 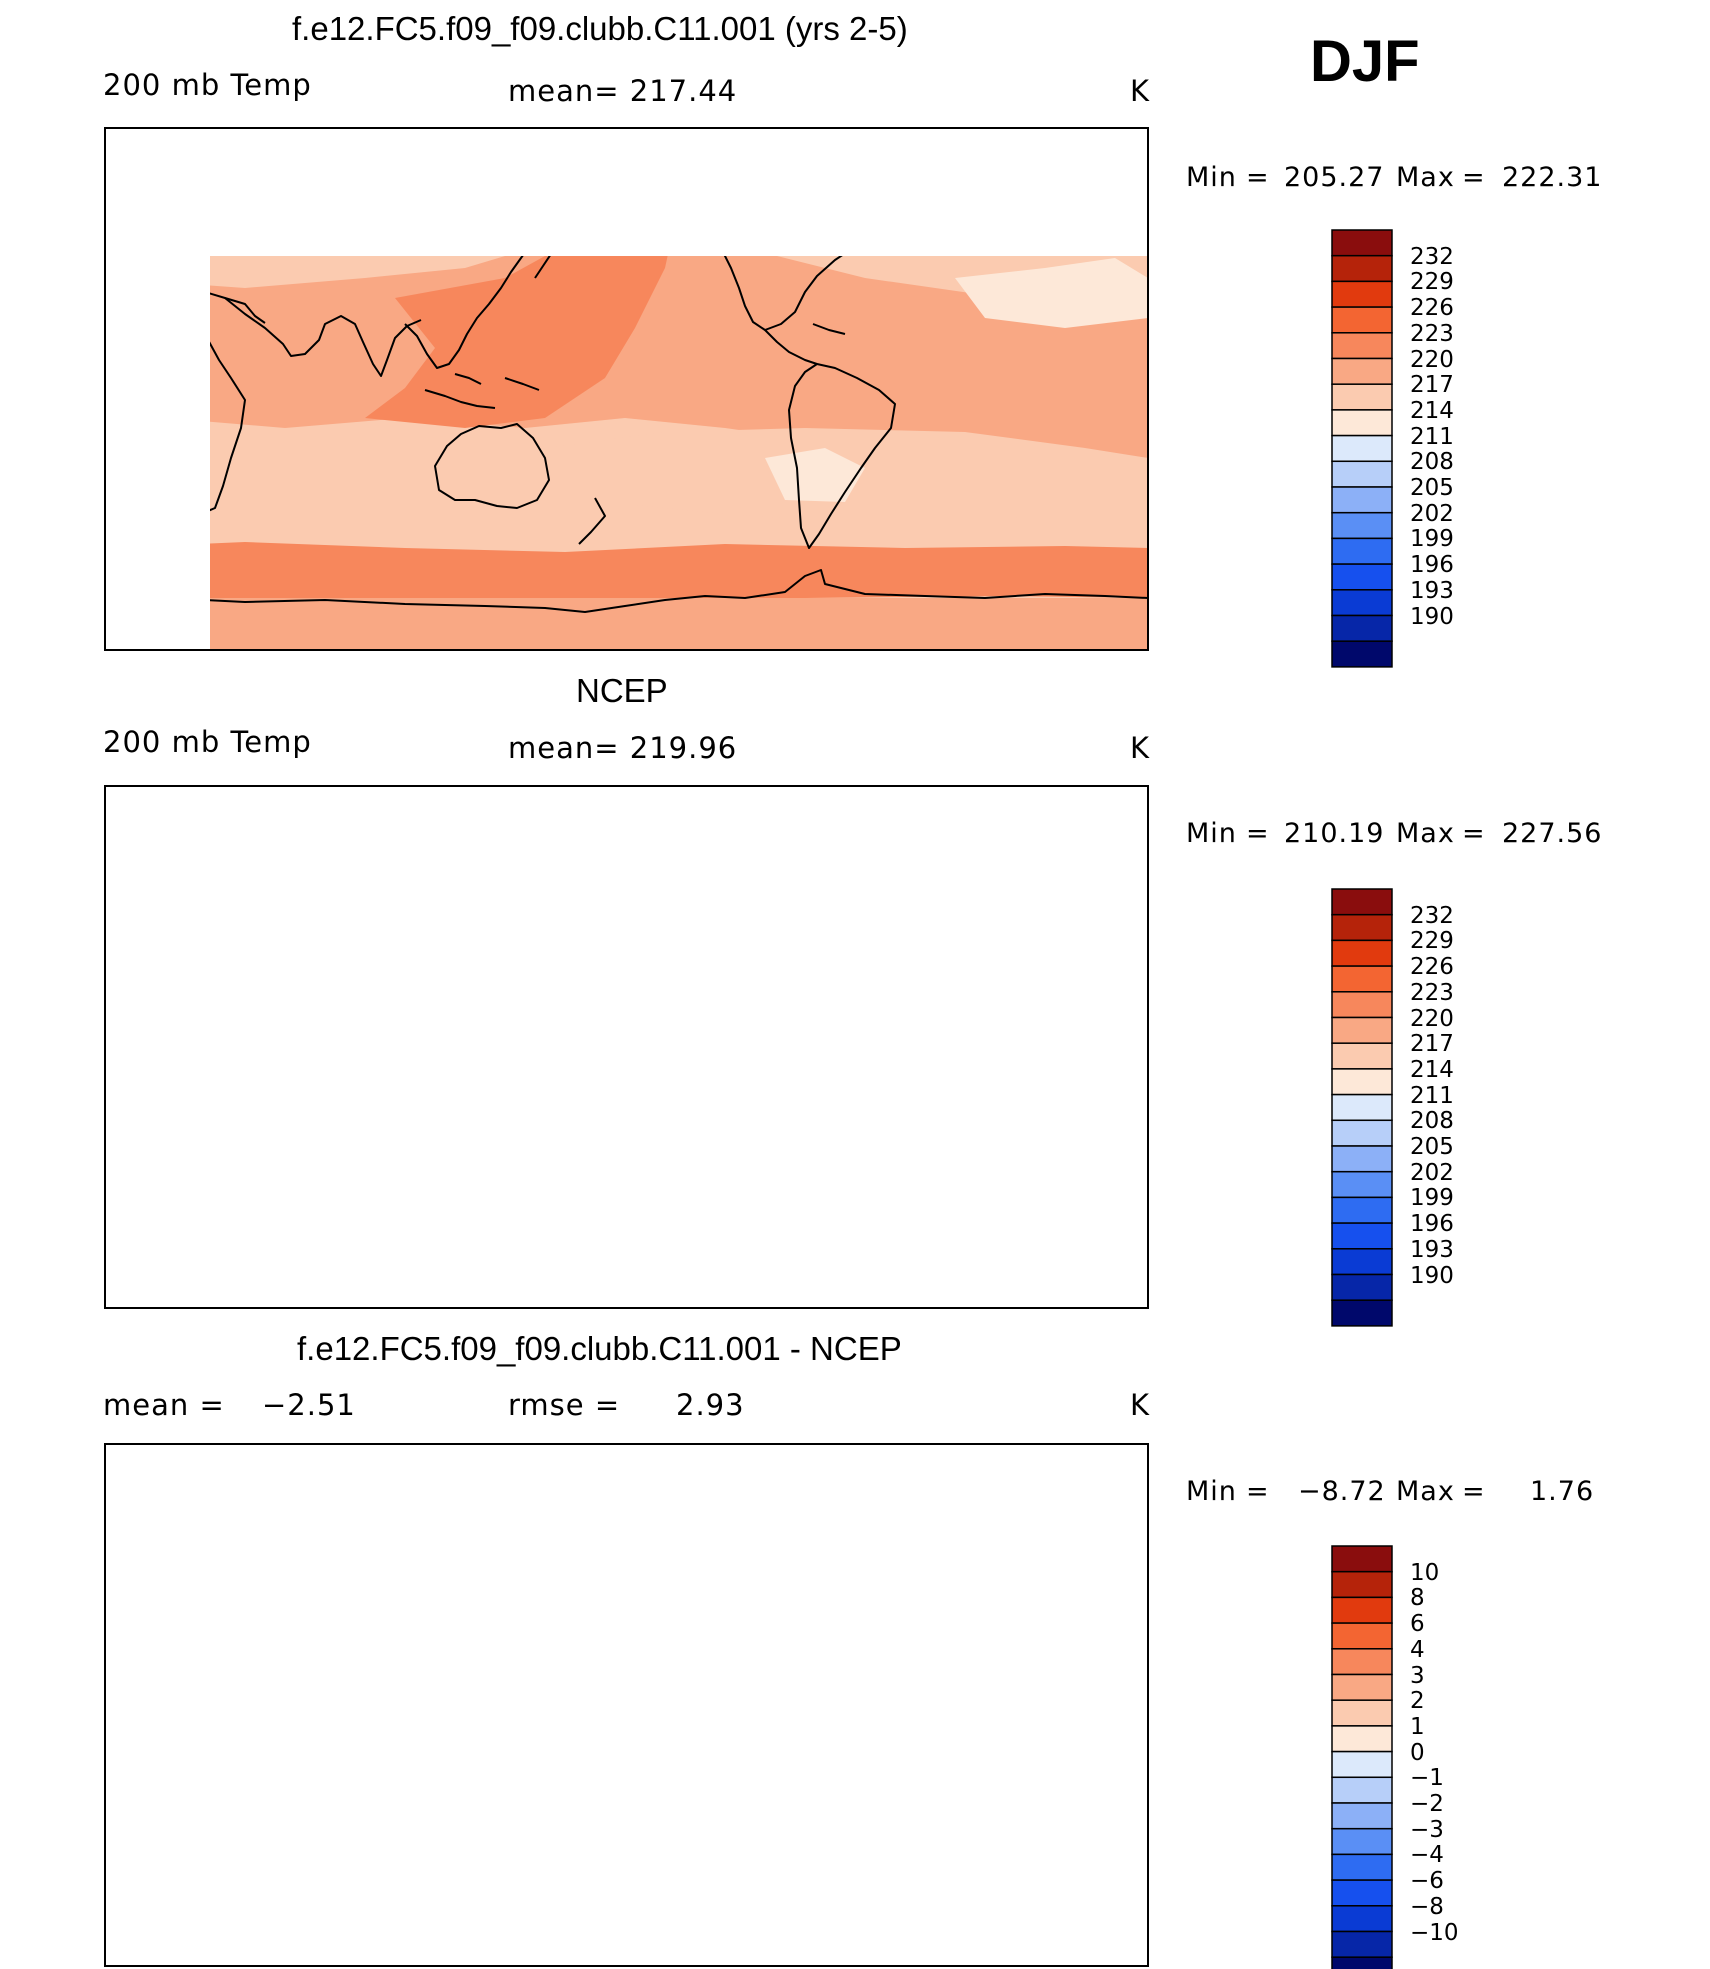 I want to click on panel1-variable-label: 200 mb Temp, so click(x=207, y=85).